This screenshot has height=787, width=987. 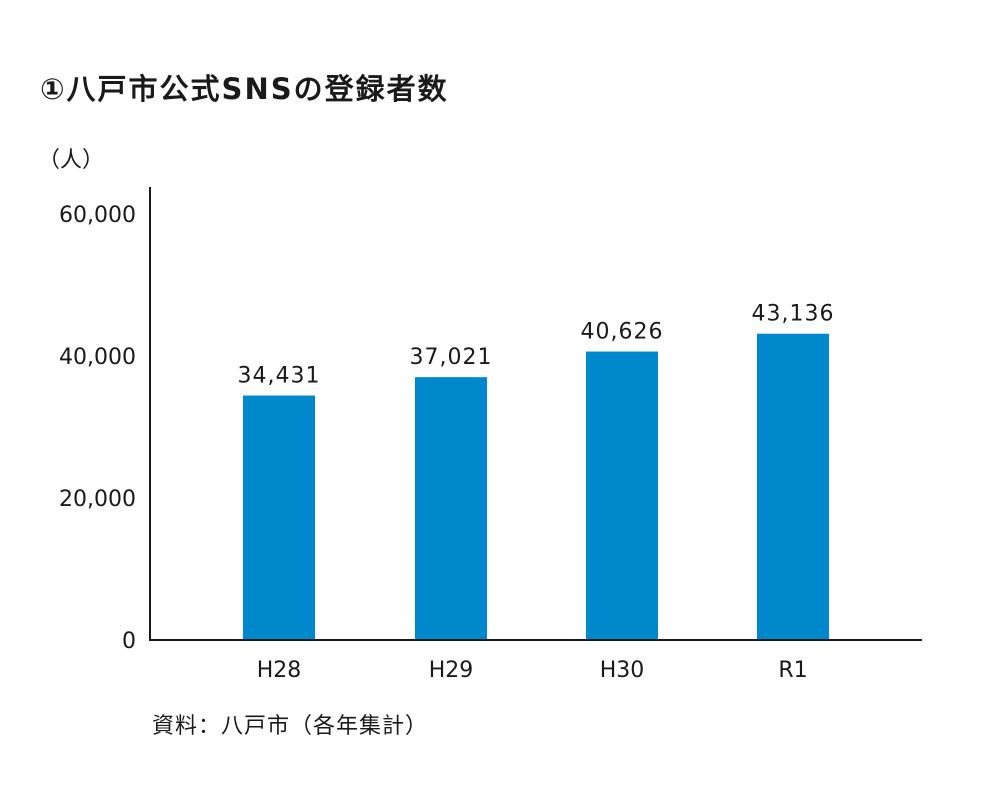 I want to click on x-tick-label: H28, so click(x=279, y=670).